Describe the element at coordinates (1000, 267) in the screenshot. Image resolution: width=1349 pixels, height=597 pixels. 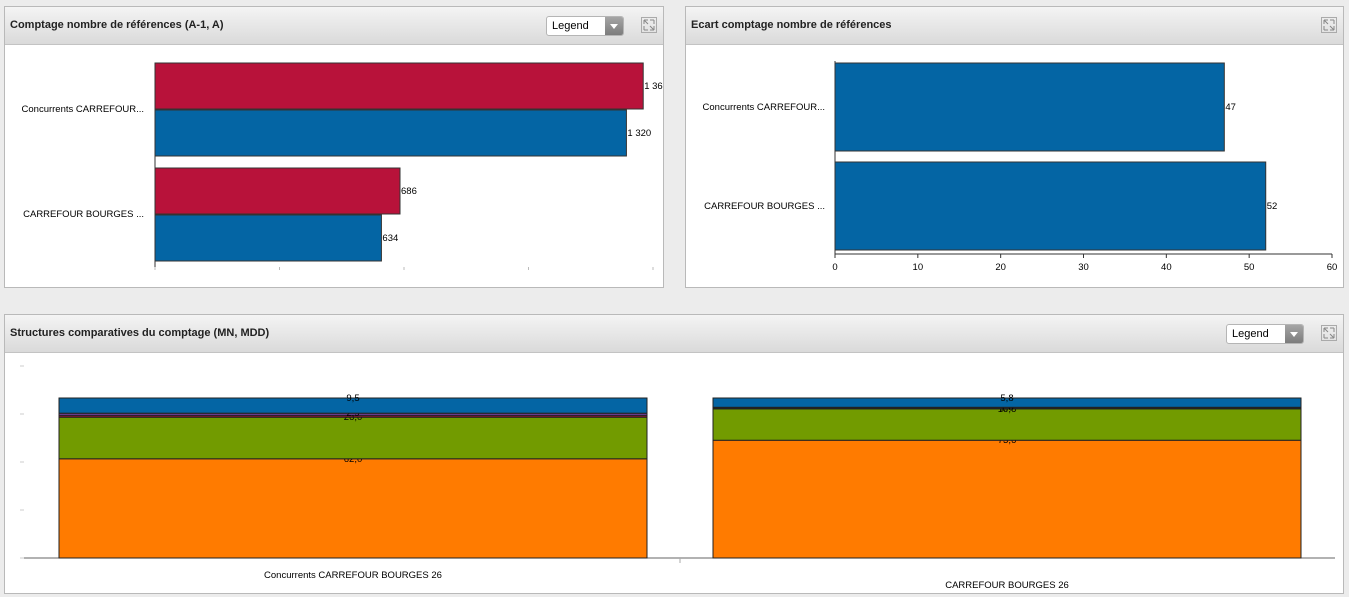
I see `x-tick-label: 20` at that location.